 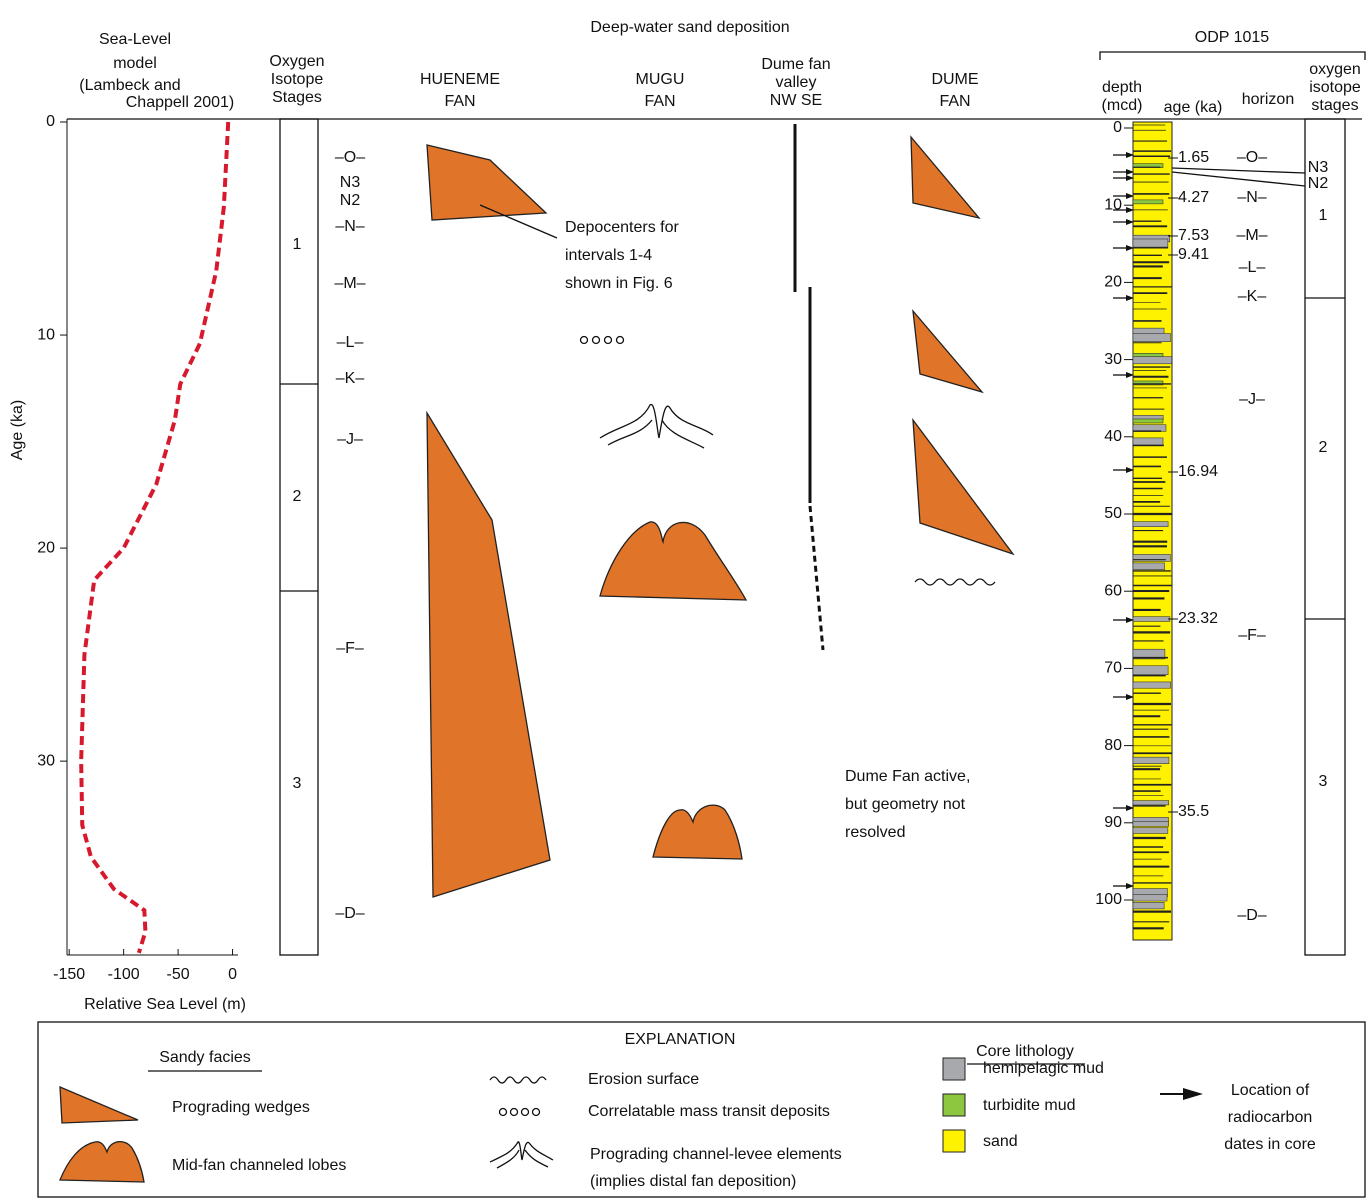 What do you see at coordinates (350, 378) in the screenshot?
I see `horizon-label: –K–` at bounding box center [350, 378].